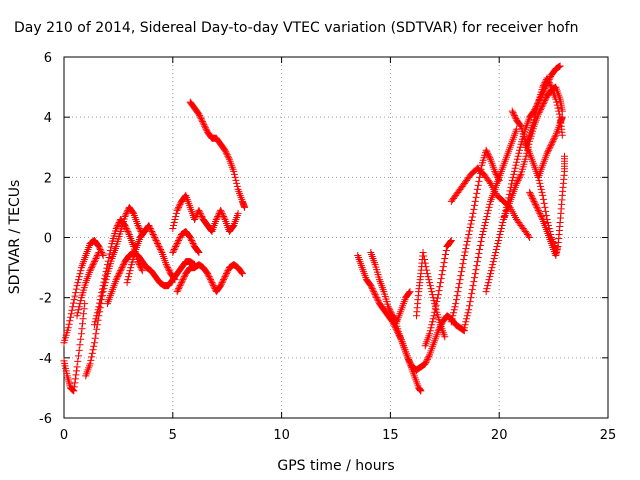  What do you see at coordinates (64, 435) in the screenshot?
I see `x-tick-label: 0` at bounding box center [64, 435].